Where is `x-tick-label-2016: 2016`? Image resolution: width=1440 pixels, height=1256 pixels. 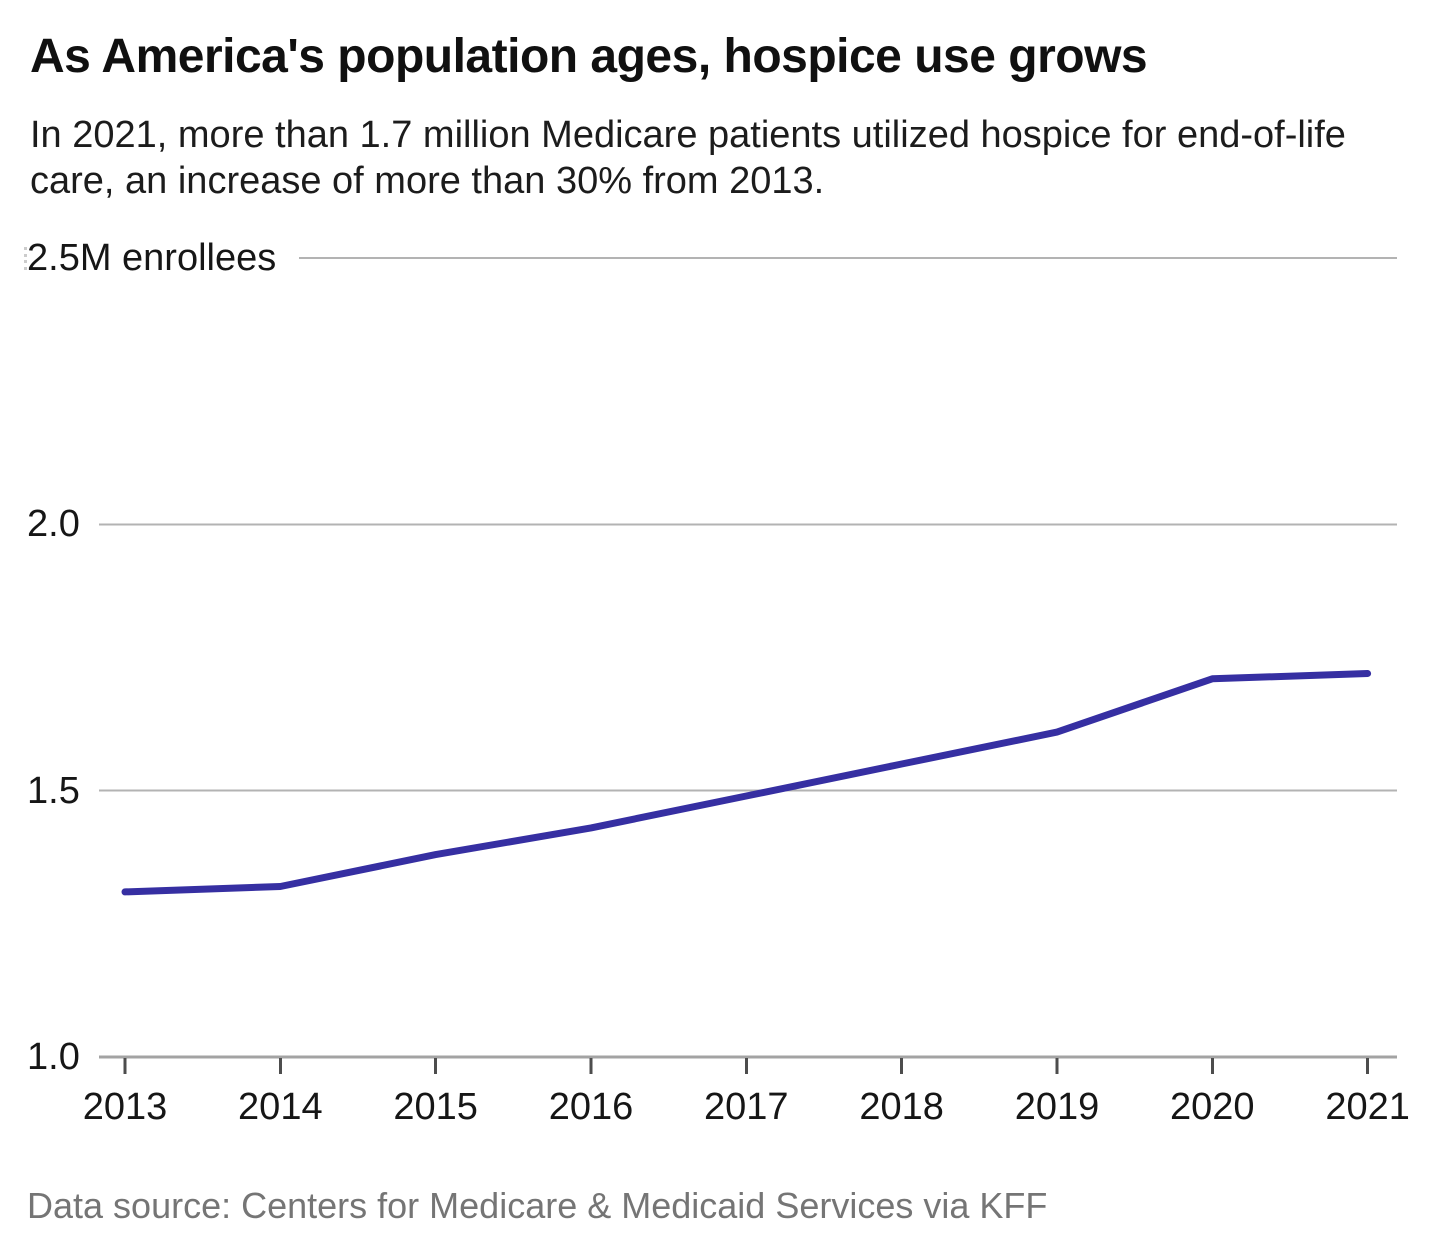 x-tick-label-2016: 2016 is located at coordinates (591, 1107).